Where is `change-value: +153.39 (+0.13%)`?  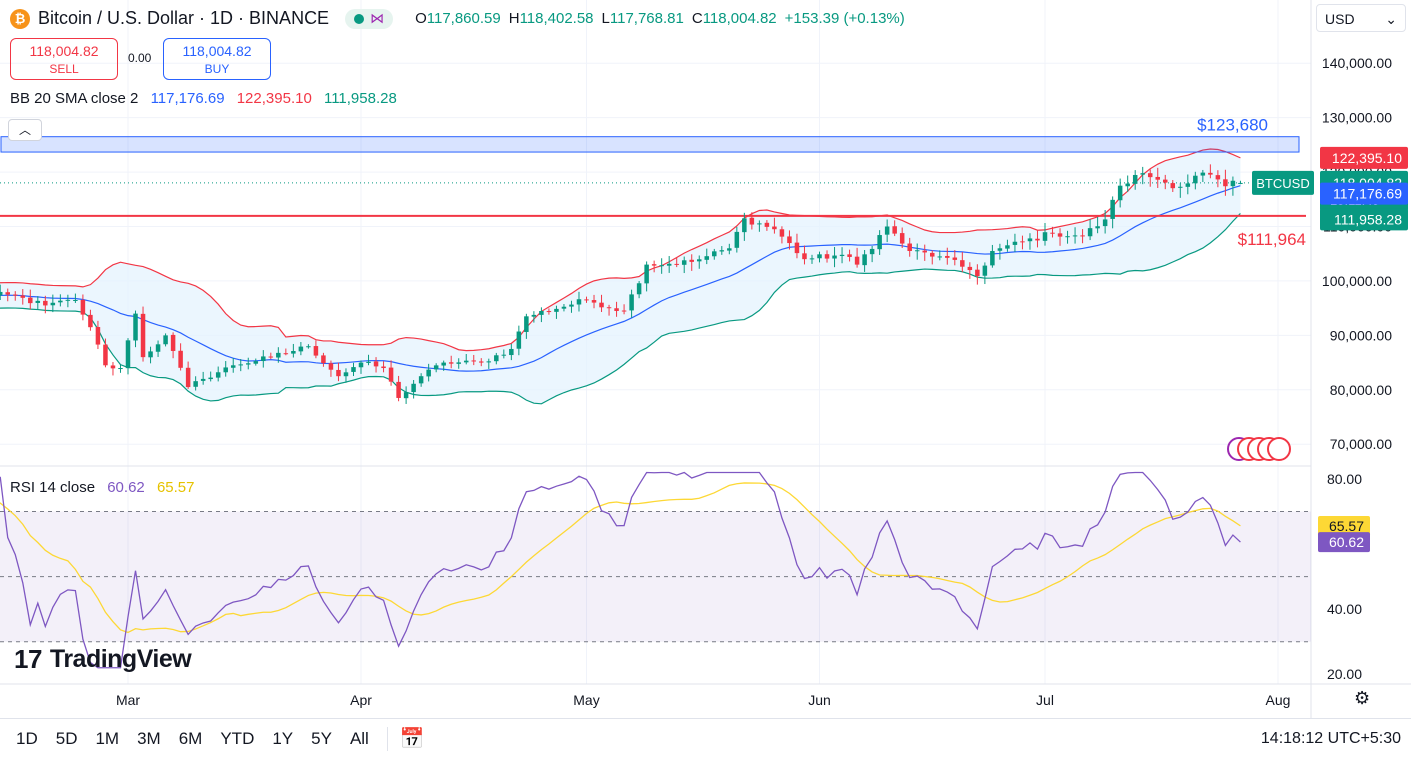 change-value: +153.39 (+0.13%) is located at coordinates (844, 18).